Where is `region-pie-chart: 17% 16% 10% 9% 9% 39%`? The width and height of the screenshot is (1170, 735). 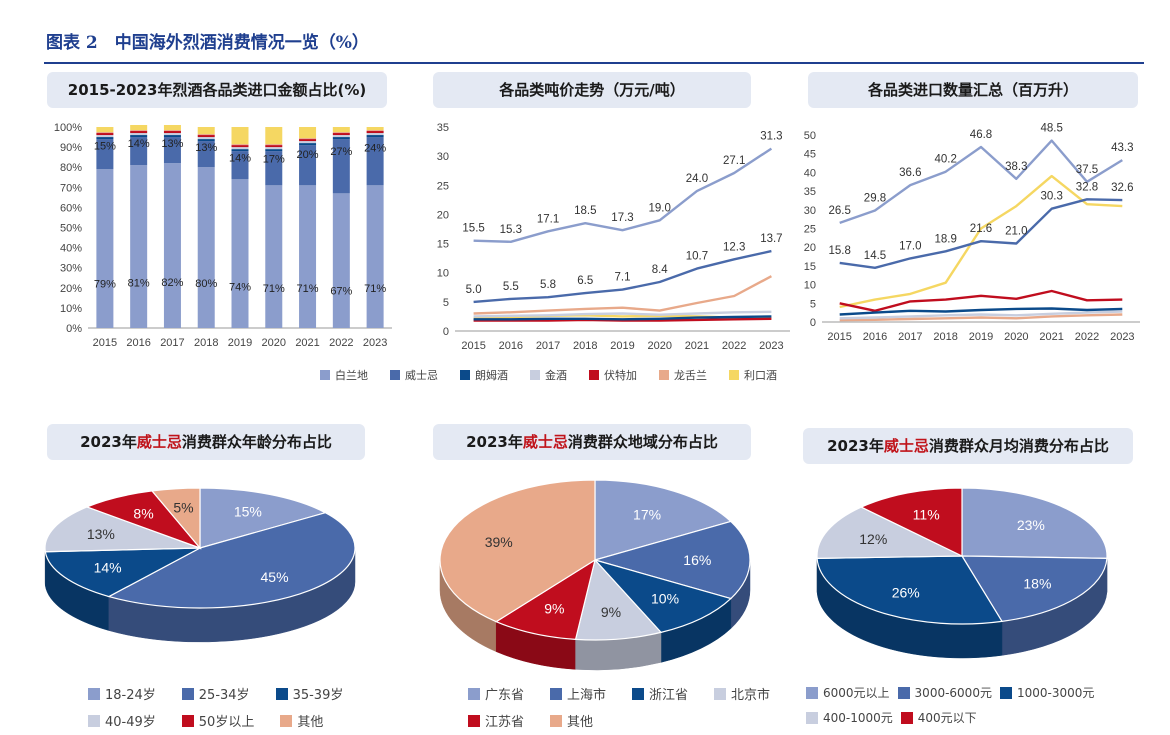 region-pie-chart: 17% 16% 10% 9% 9% 39% is located at coordinates (595, 575).